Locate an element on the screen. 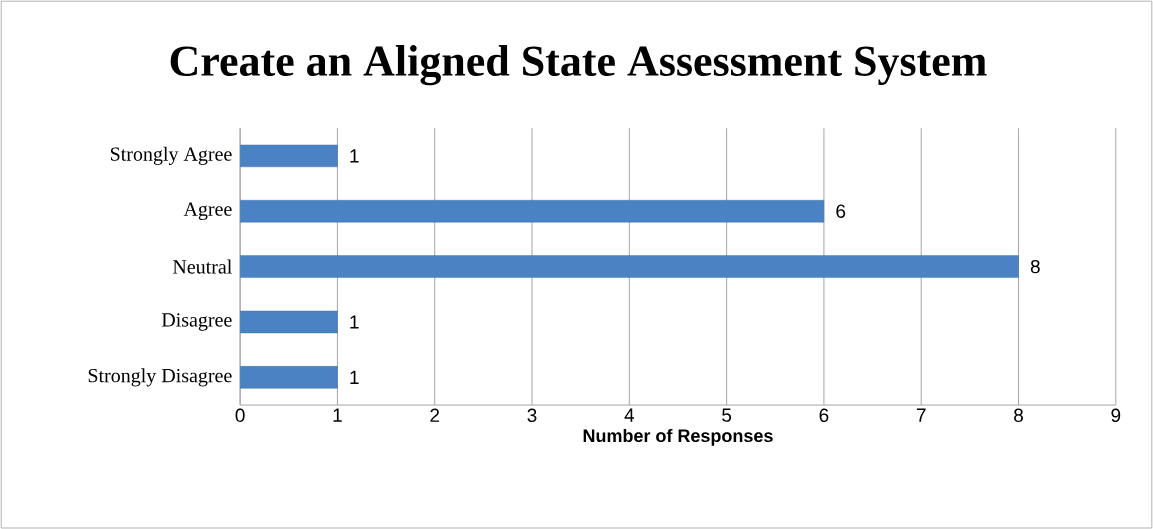  x-tick-label: 0 is located at coordinates (240, 415).